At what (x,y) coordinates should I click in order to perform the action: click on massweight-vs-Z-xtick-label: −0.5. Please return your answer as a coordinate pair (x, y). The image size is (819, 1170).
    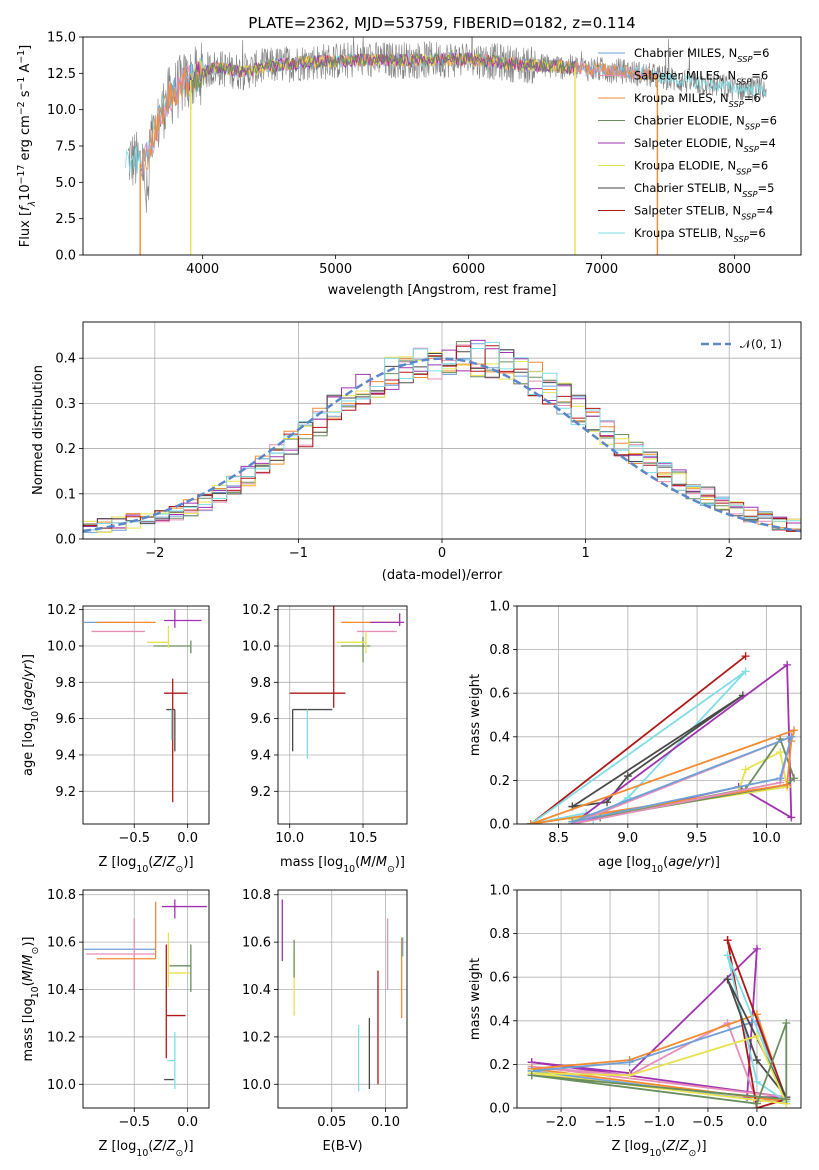
    Looking at the image, I should click on (708, 1122).